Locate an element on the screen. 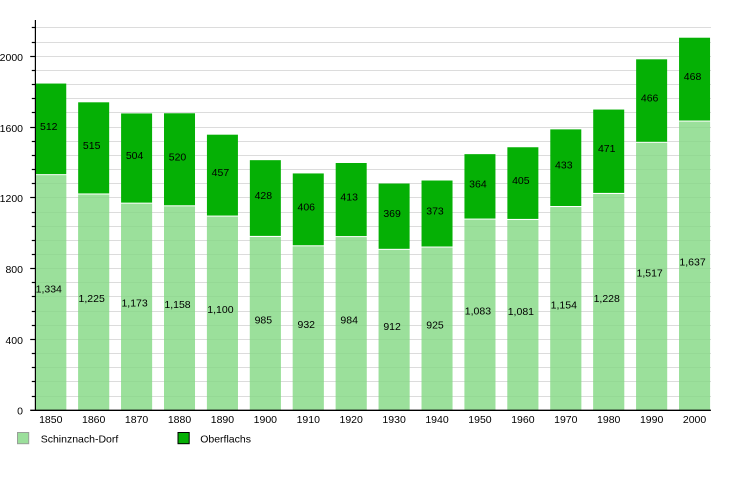  svg-text: 925 is located at coordinates (435, 326).